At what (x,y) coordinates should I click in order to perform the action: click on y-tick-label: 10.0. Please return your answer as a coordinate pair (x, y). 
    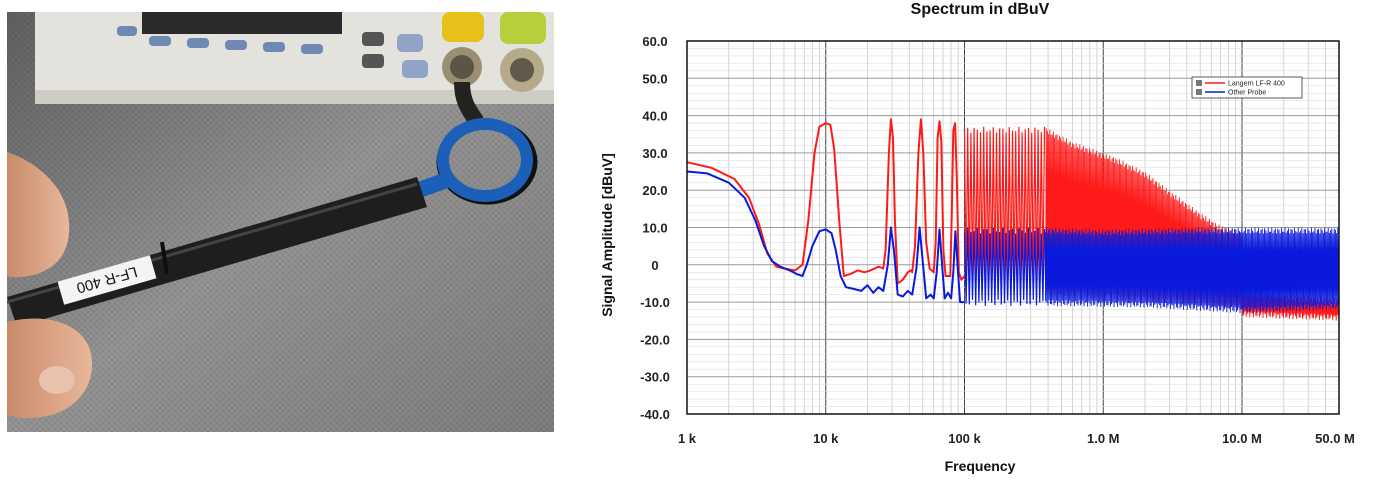
    Looking at the image, I should click on (654, 228).